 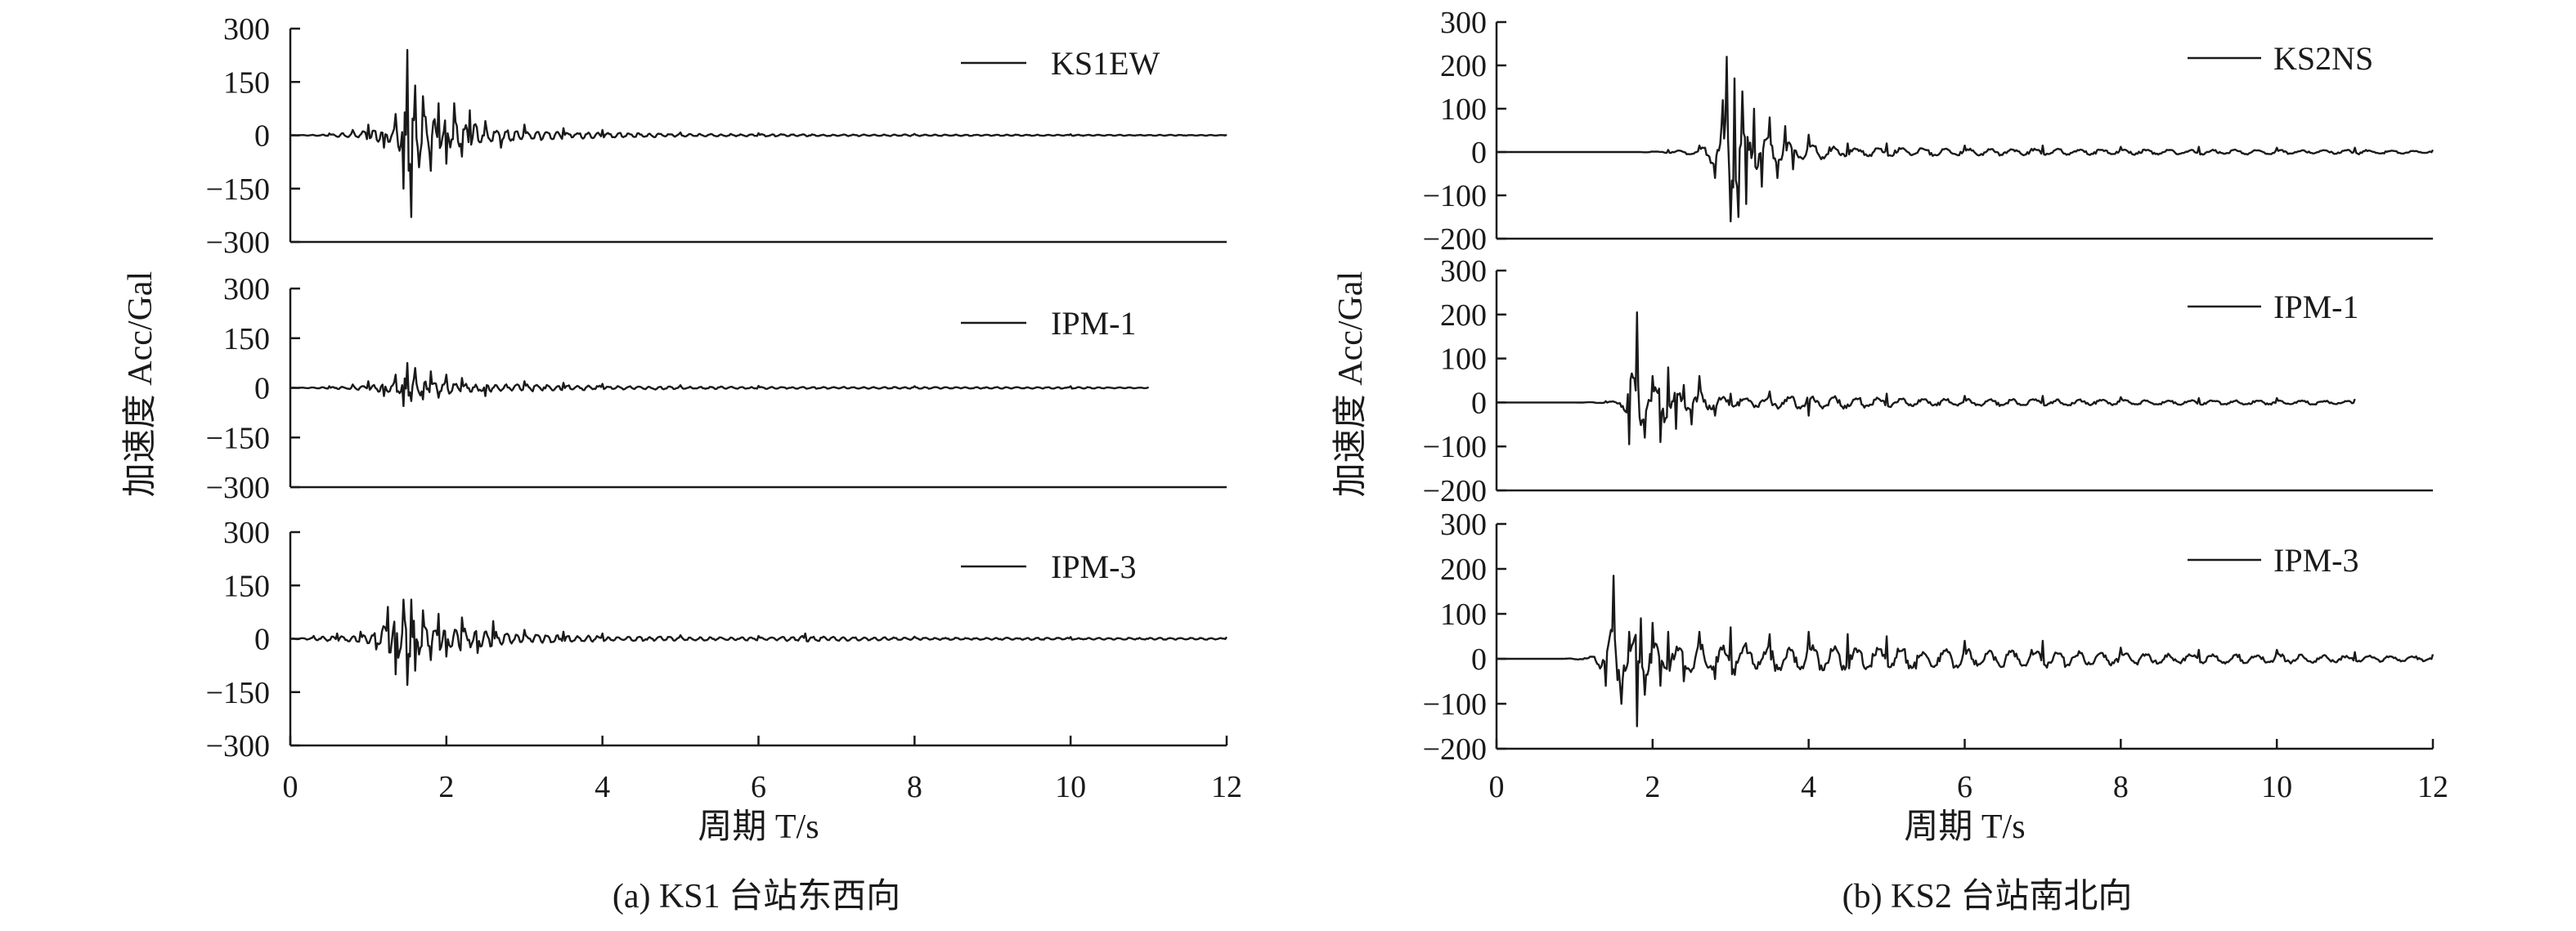 I want to click on series-line-ks2ns, so click(x=1966, y=139).